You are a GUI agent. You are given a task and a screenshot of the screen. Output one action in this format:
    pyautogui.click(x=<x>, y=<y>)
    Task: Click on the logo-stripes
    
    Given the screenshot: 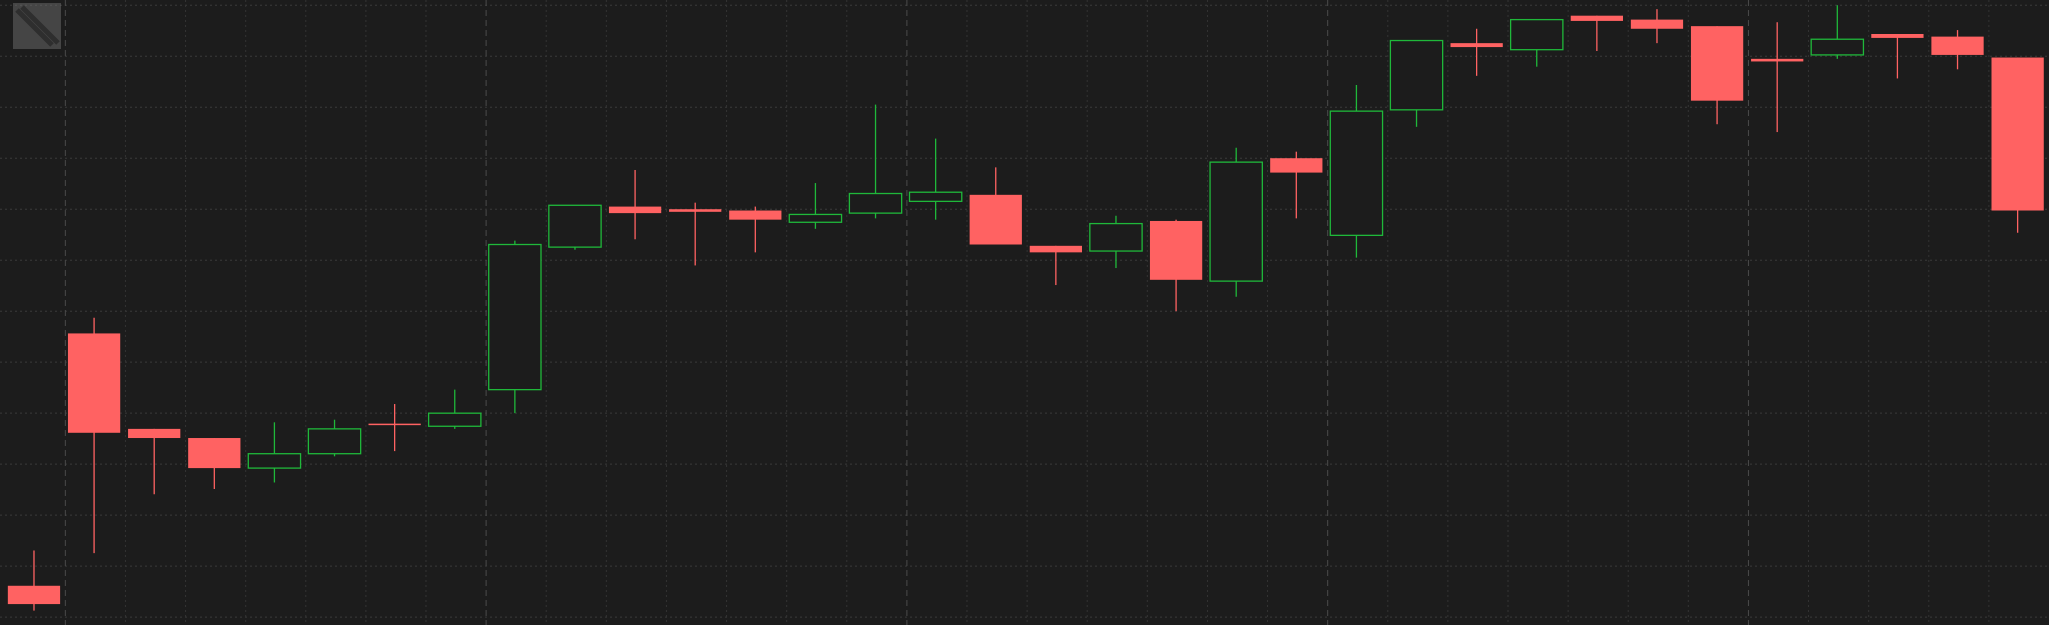 What is the action you would take?
    pyautogui.click(x=37, y=26)
    